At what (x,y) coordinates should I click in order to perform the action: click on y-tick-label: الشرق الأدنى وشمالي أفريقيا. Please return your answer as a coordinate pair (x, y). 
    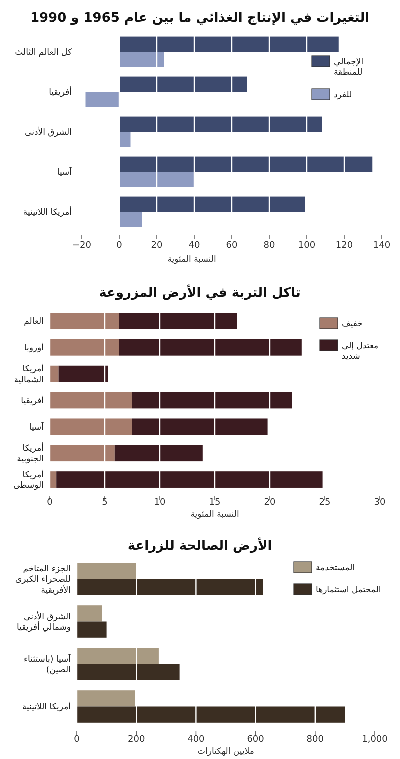
    Looking at the image, I should click on (43, 622).